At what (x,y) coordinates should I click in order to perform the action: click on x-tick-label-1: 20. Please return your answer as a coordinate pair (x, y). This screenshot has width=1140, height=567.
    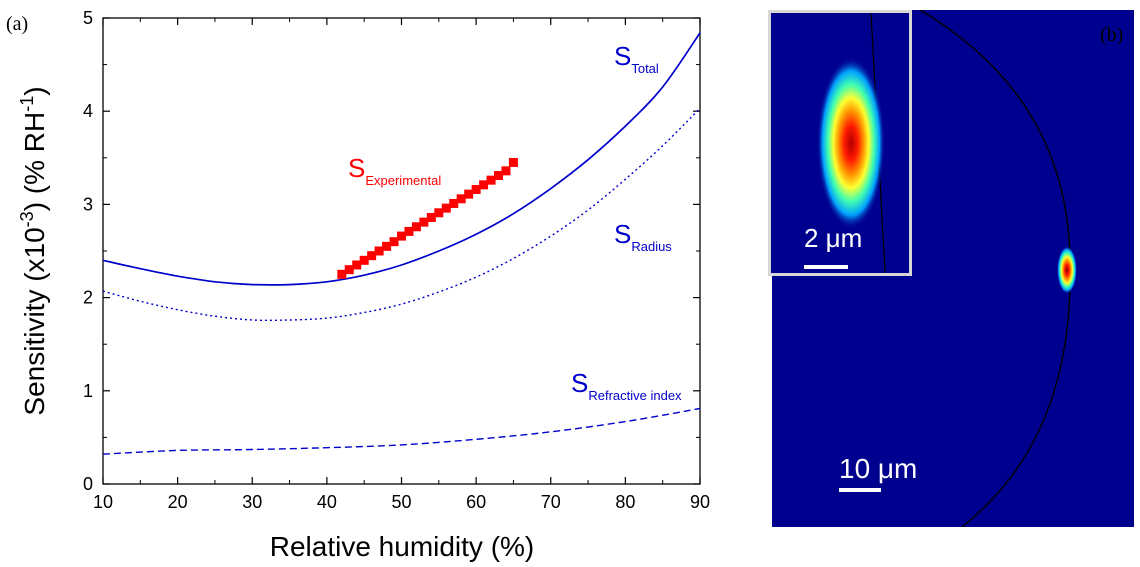
    Looking at the image, I should click on (178, 502).